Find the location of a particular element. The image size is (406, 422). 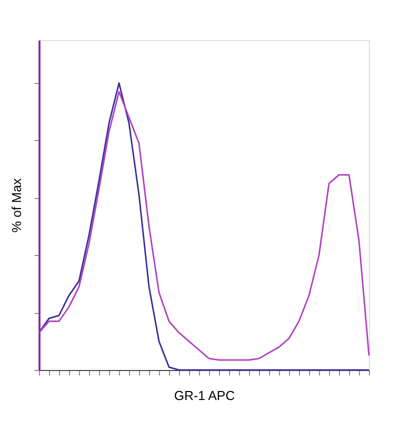

y-axis-title: % of Max is located at coordinates (16, 205).